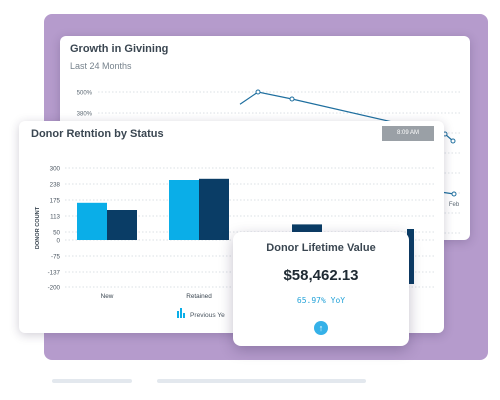  Describe the element at coordinates (408, 133) in the screenshot. I see `time-badge: 8:09 AM` at that location.